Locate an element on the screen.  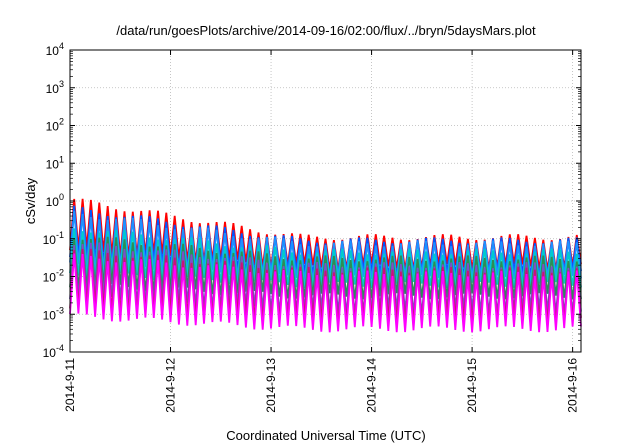
y-axis-label: cSv/day is located at coordinates (30, 200).